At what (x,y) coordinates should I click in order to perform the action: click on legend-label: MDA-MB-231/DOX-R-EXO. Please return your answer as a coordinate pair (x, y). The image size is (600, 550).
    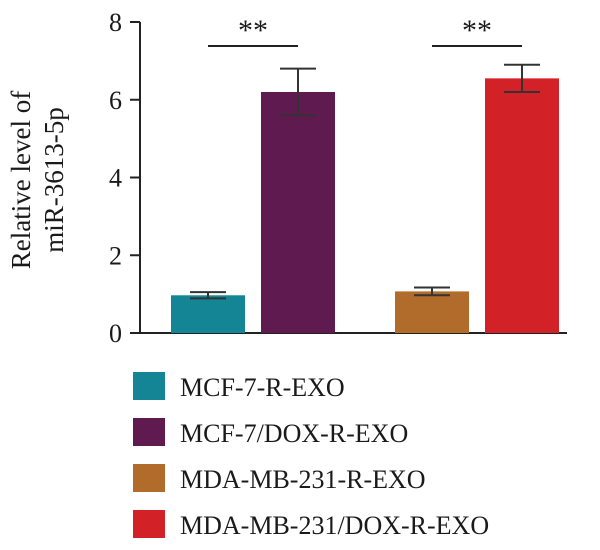
    Looking at the image, I should click on (334, 525).